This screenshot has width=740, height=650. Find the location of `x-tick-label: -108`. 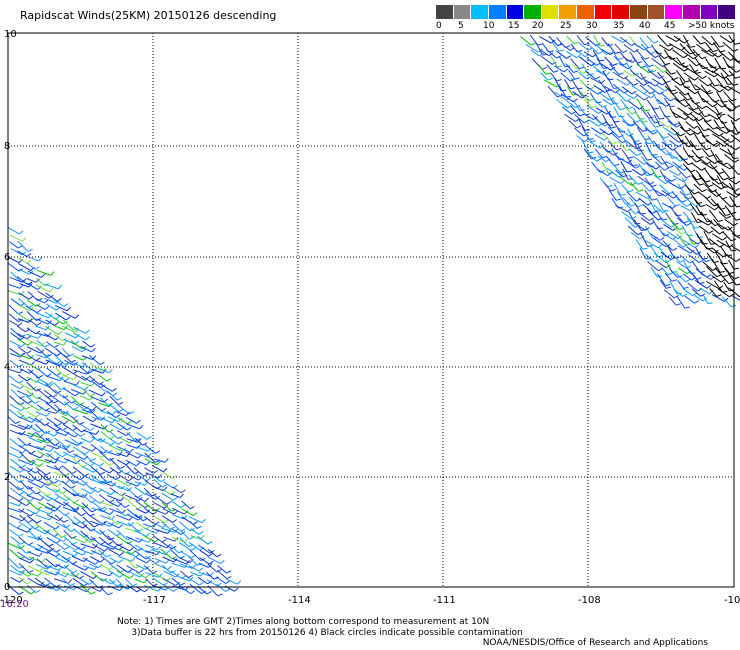

x-tick-label: -108 is located at coordinates (589, 600).